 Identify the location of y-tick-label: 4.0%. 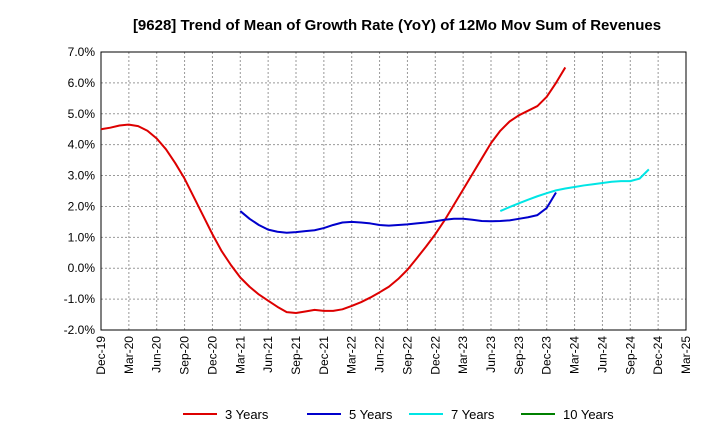
(82, 145).